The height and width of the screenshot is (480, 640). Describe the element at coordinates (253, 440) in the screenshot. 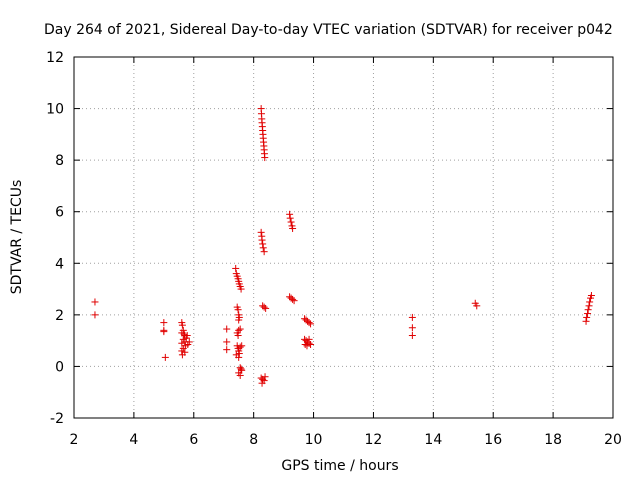

I see `x-tick-label: 8` at that location.